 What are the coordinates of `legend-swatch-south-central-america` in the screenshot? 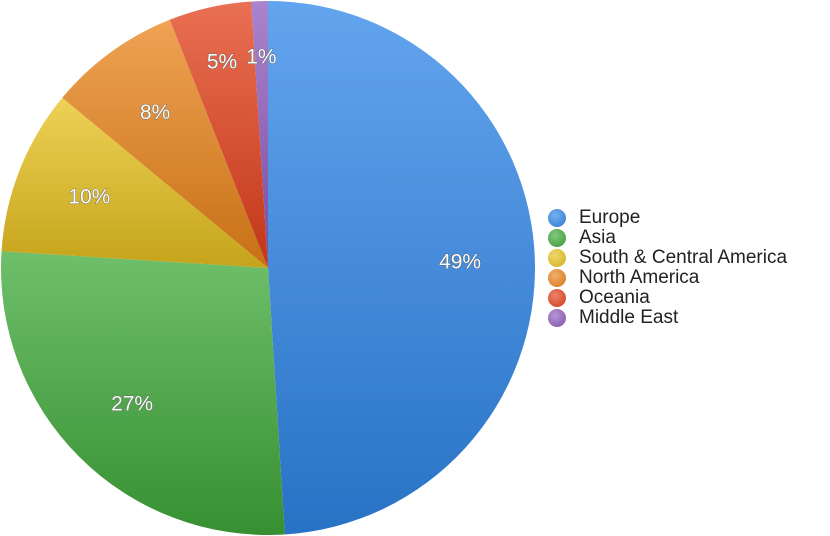 It's located at (557, 258).